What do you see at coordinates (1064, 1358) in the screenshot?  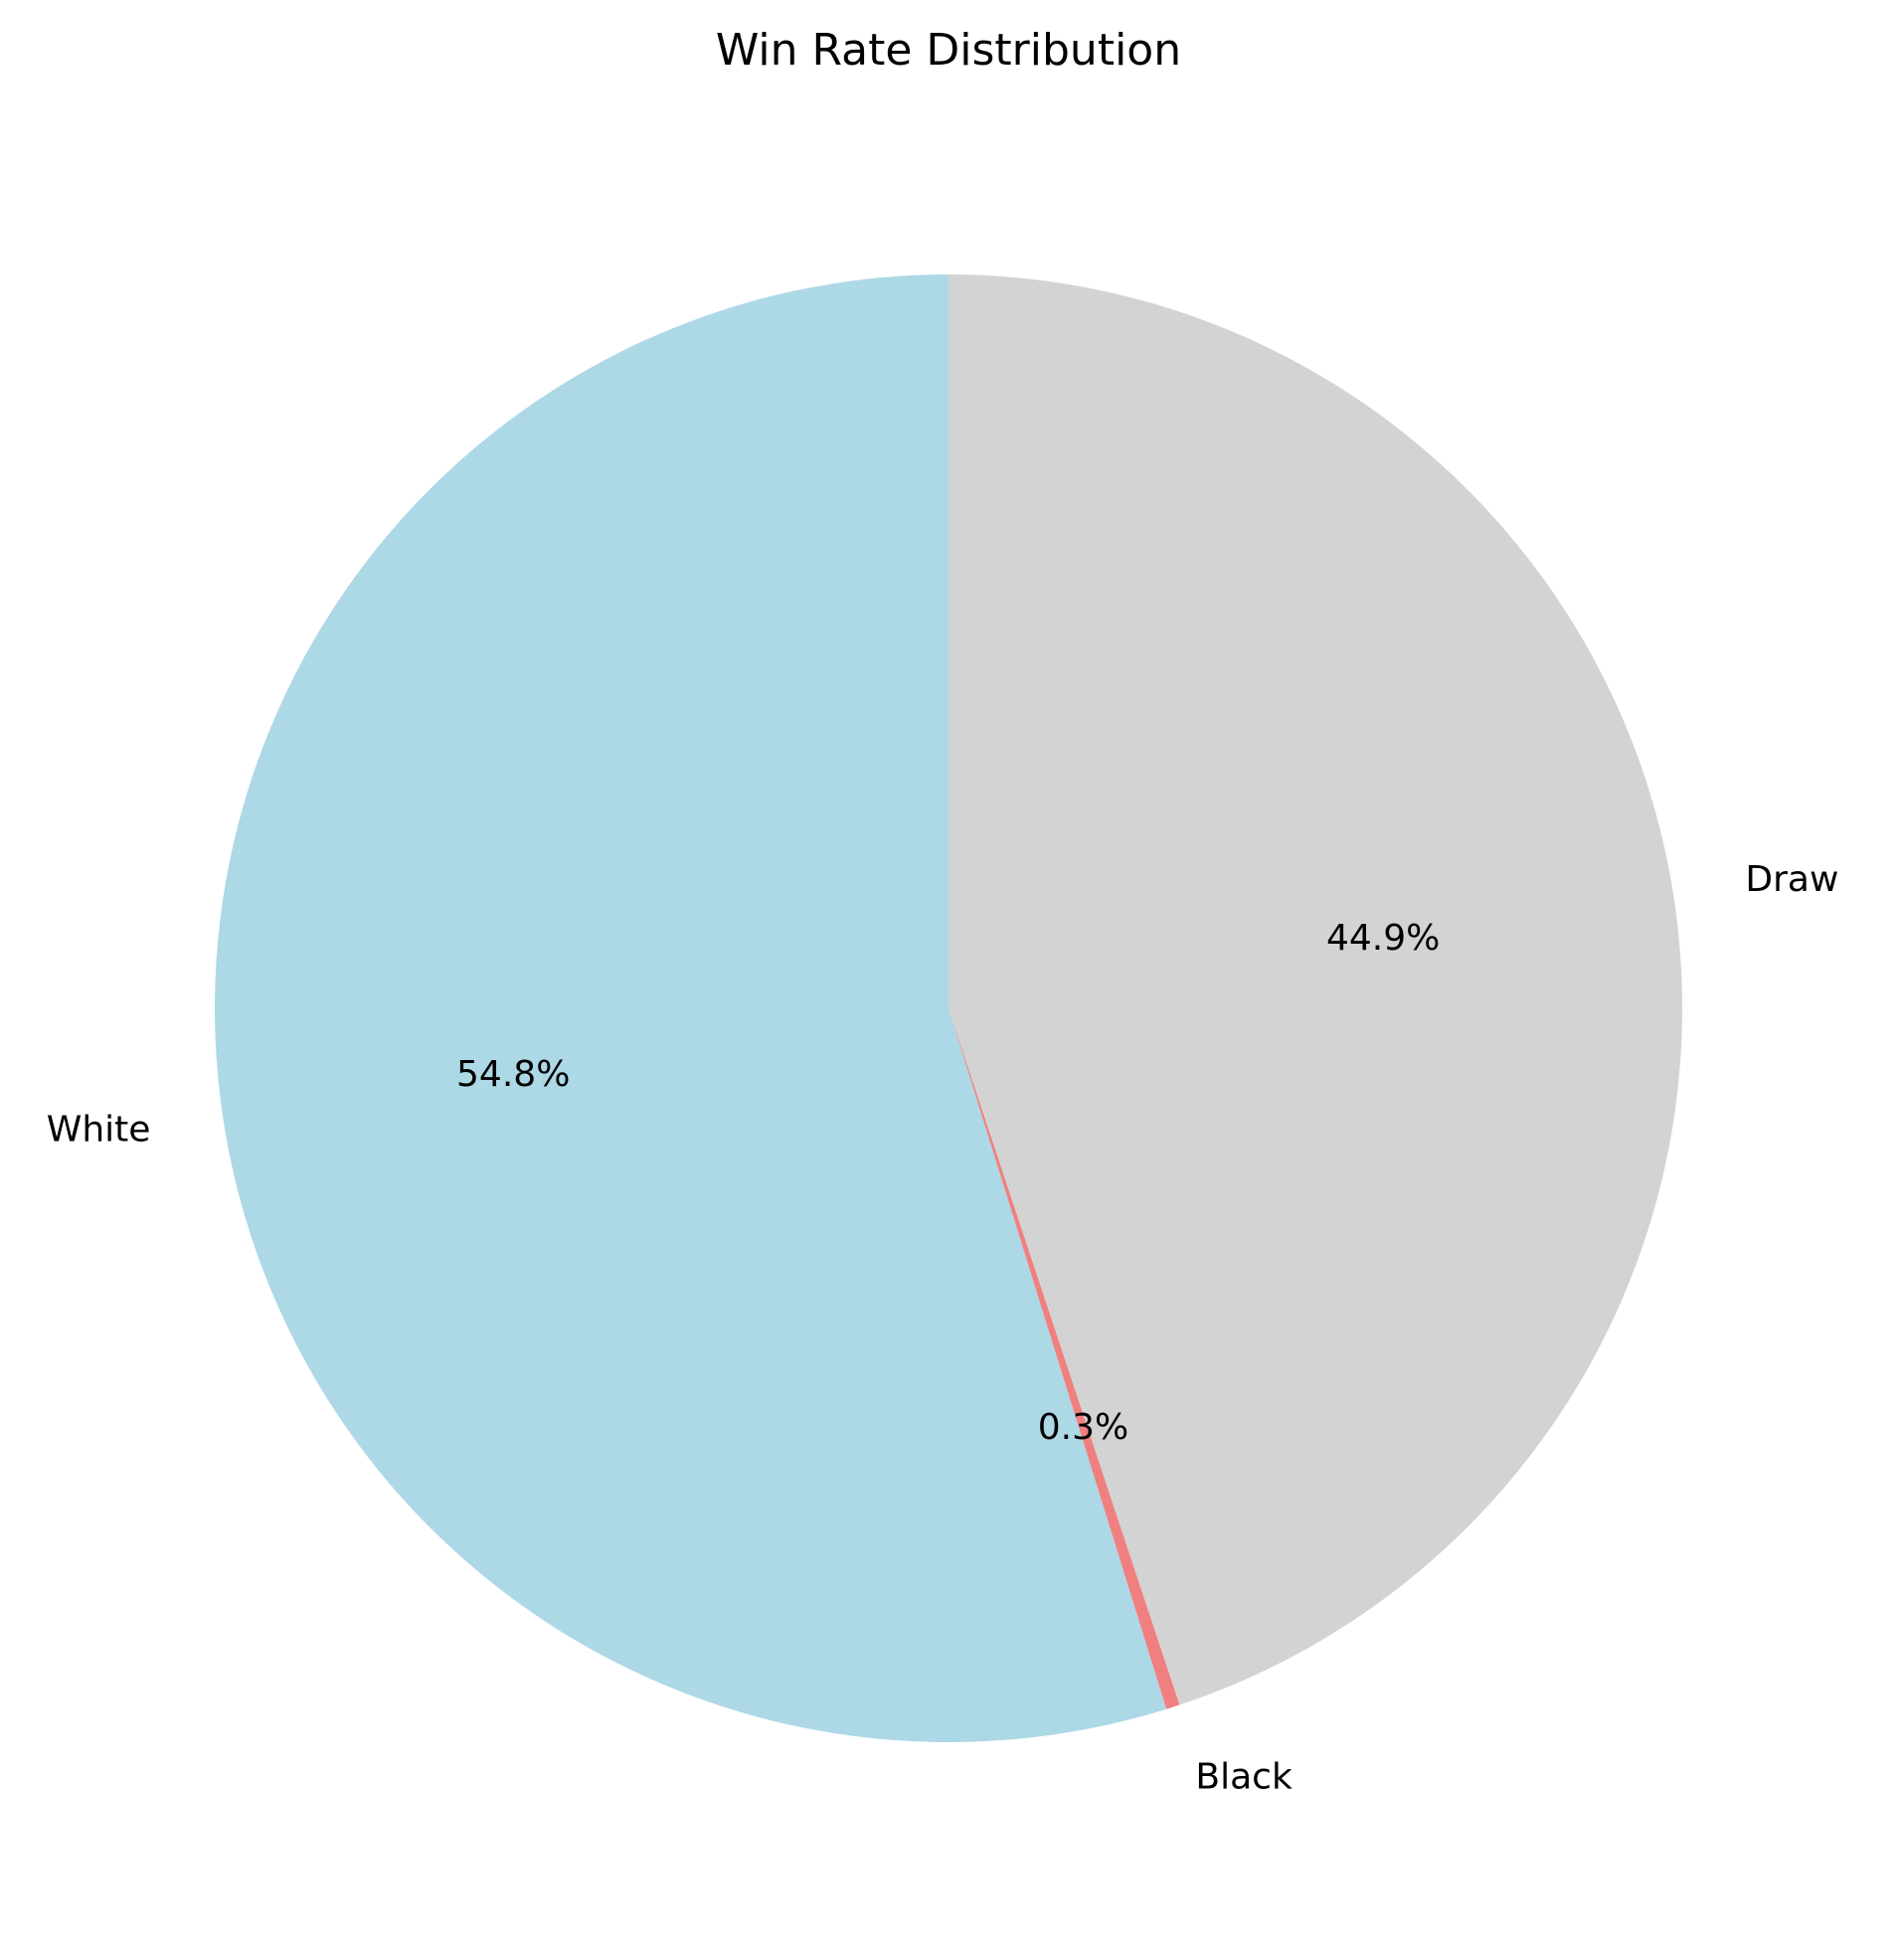 I see `pie-slice-black` at bounding box center [1064, 1358].